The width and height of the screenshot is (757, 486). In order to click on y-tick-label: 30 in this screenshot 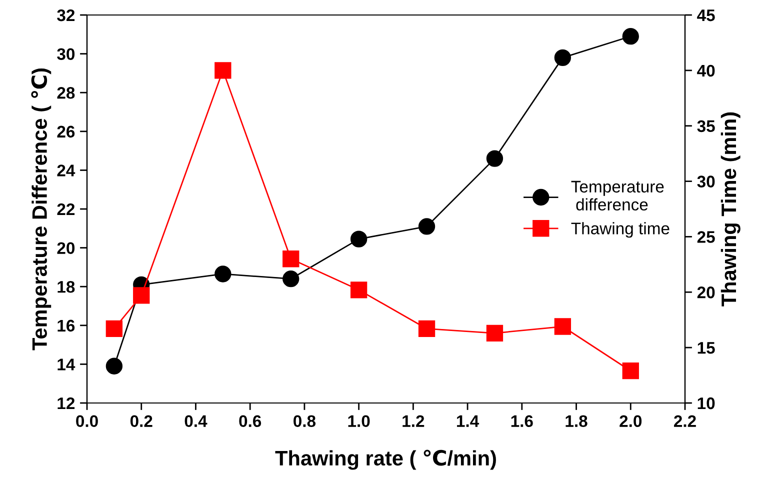, I will do `click(66, 54)`.